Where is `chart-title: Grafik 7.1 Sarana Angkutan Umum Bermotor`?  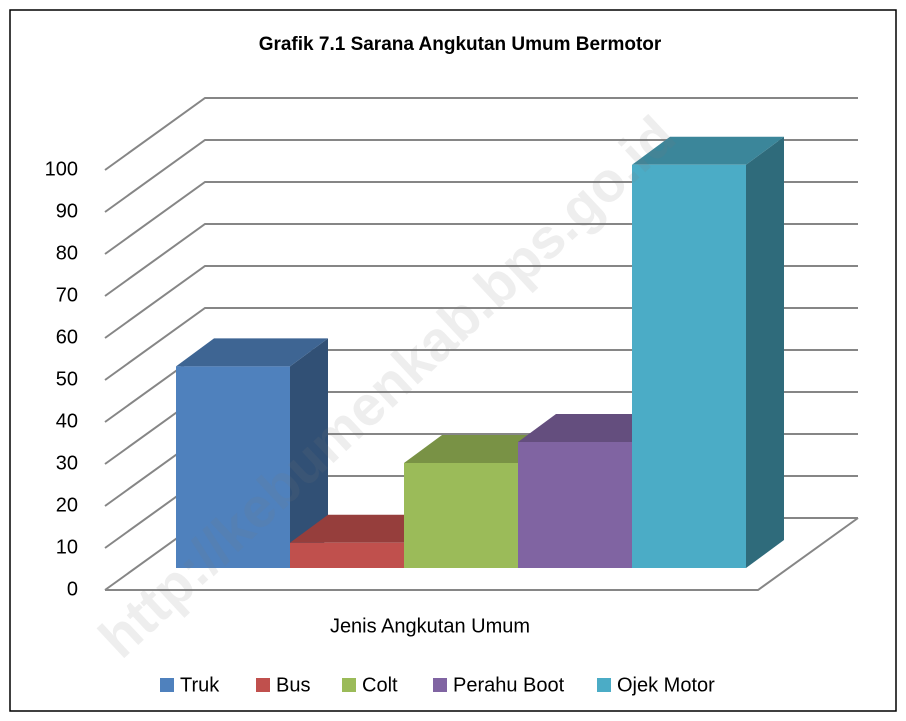 chart-title: Grafik 7.1 Sarana Angkutan Umum Bermotor is located at coordinates (460, 44).